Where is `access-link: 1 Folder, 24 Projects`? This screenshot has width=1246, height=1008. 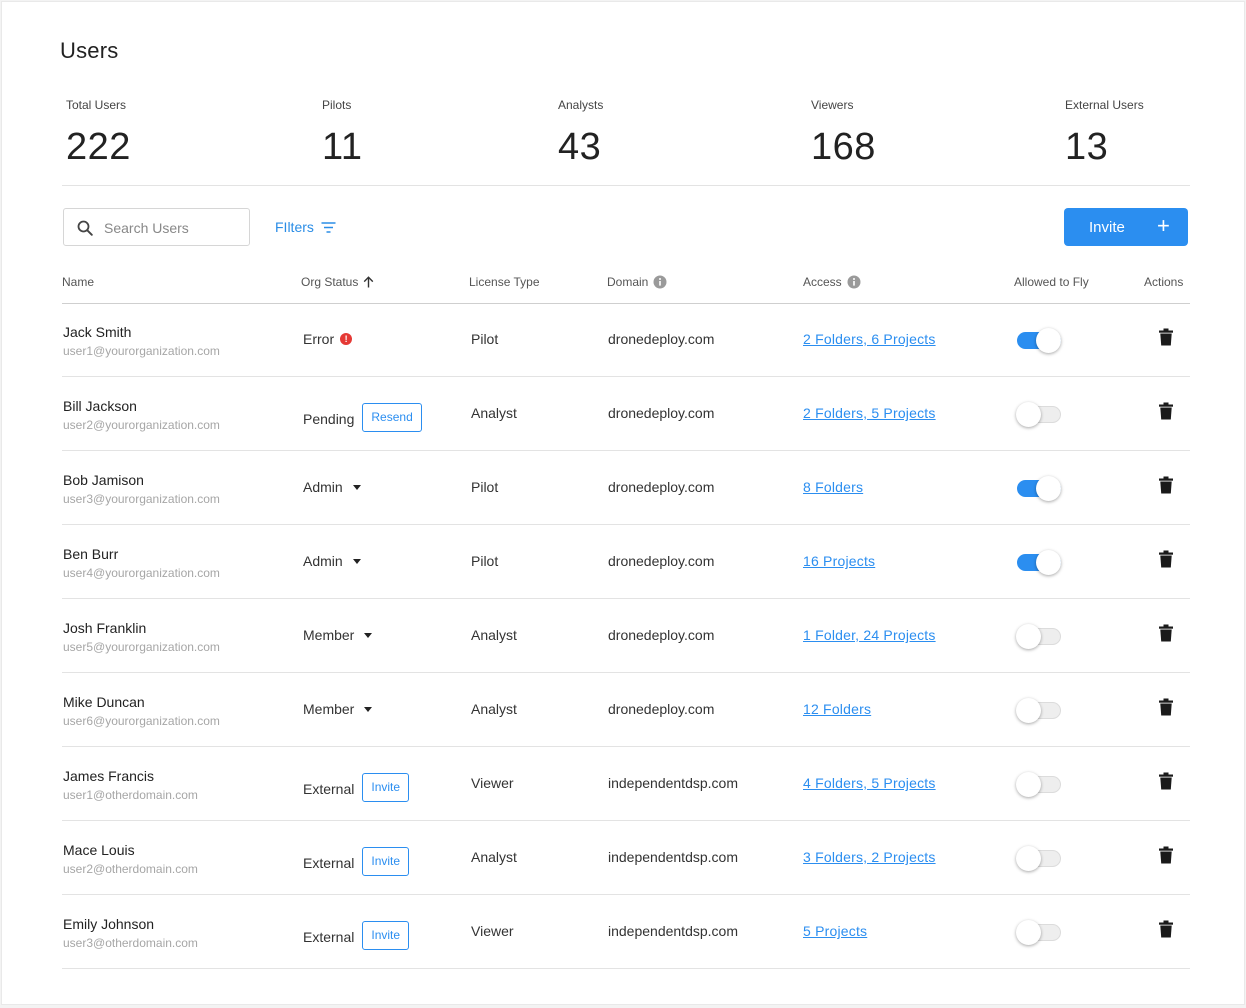
access-link: 1 Folder, 24 Projects is located at coordinates (869, 635).